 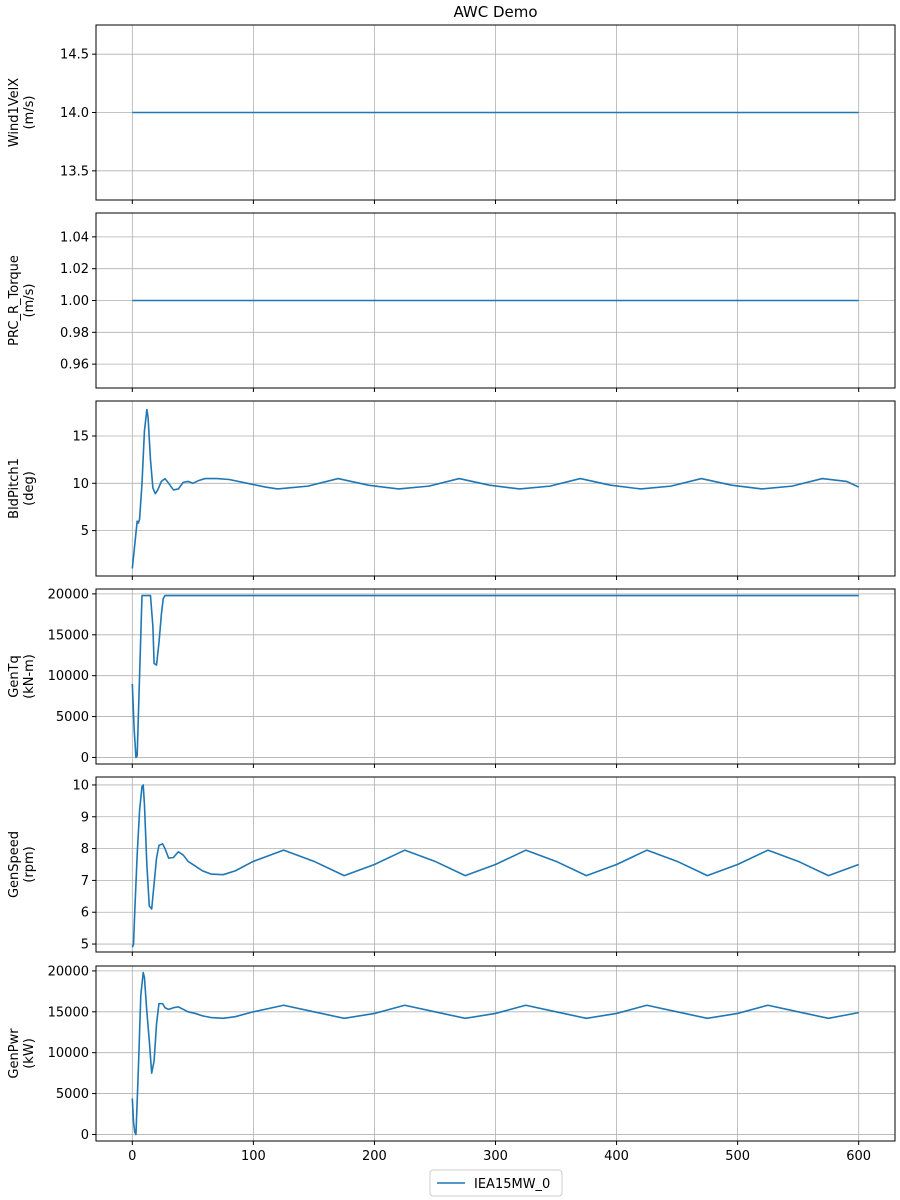 What do you see at coordinates (495, 12) in the screenshot?
I see `chart-title: AWC Demo` at bounding box center [495, 12].